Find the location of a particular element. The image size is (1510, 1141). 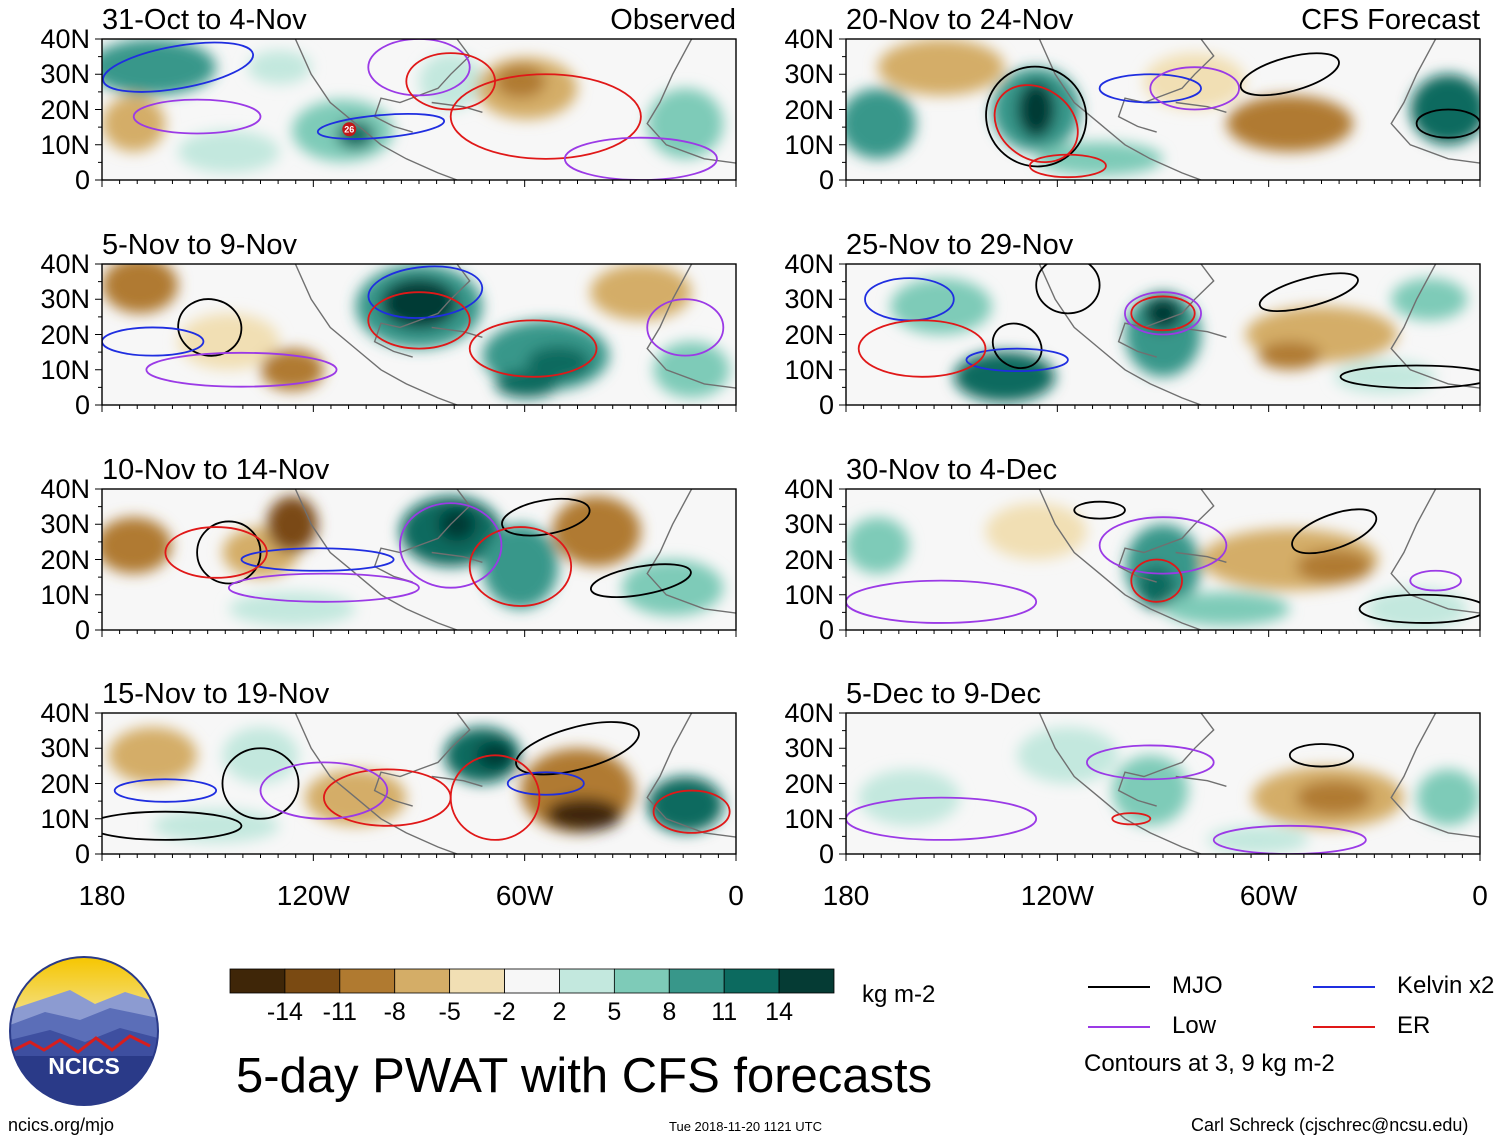

legend is located at coordinates (1231, 1007).